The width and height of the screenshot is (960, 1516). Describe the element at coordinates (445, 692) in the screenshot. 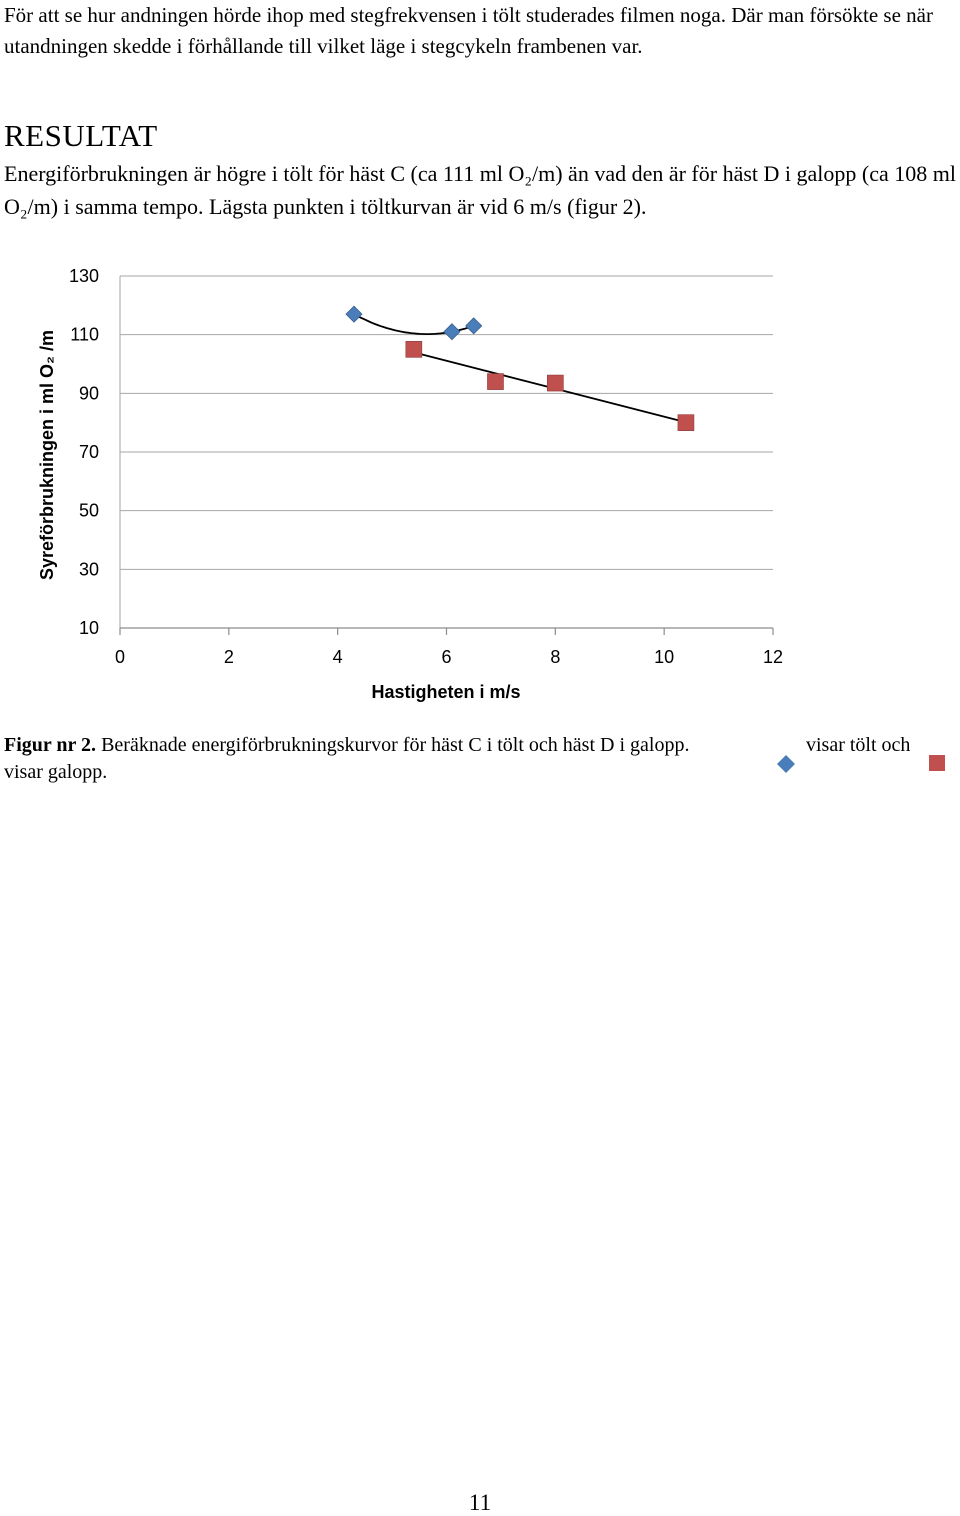

I see `x-axis-title: Hastigheten i m/s` at that location.